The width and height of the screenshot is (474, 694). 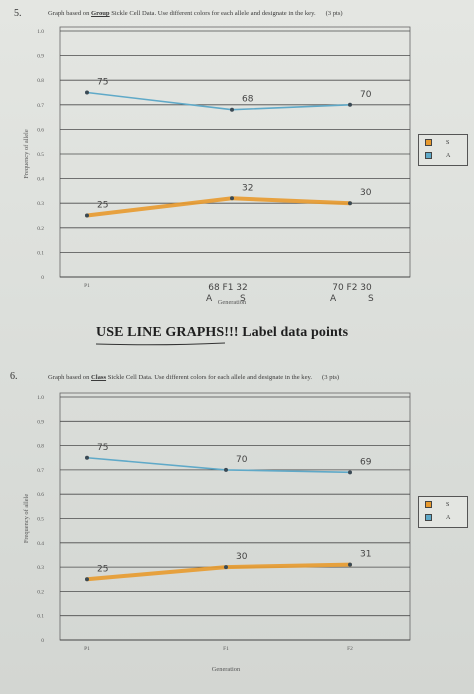 I want to click on banner-underline, so click(x=160, y=344).